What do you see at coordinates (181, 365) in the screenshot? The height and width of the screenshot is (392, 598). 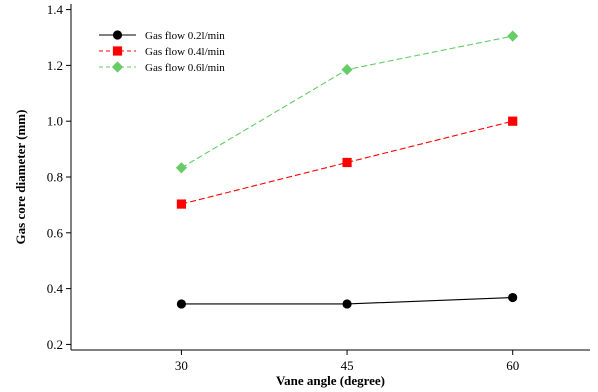 I see `x-tick-label: 30` at bounding box center [181, 365].